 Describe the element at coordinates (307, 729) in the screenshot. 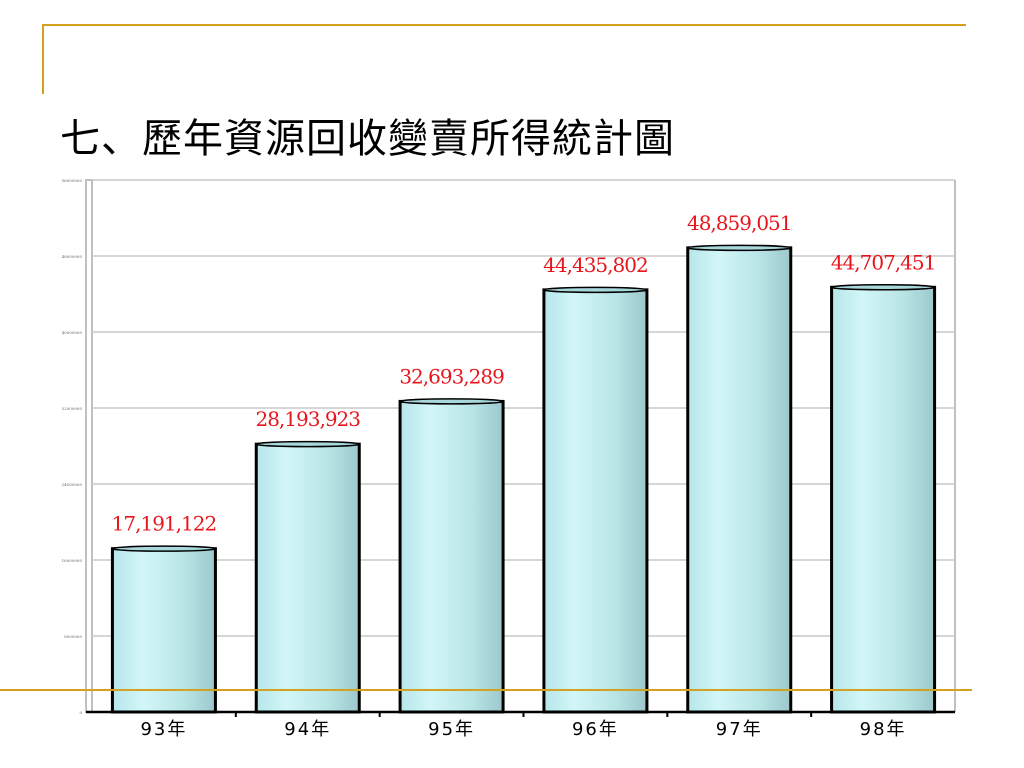

I see `x-tick-label: 94年` at that location.